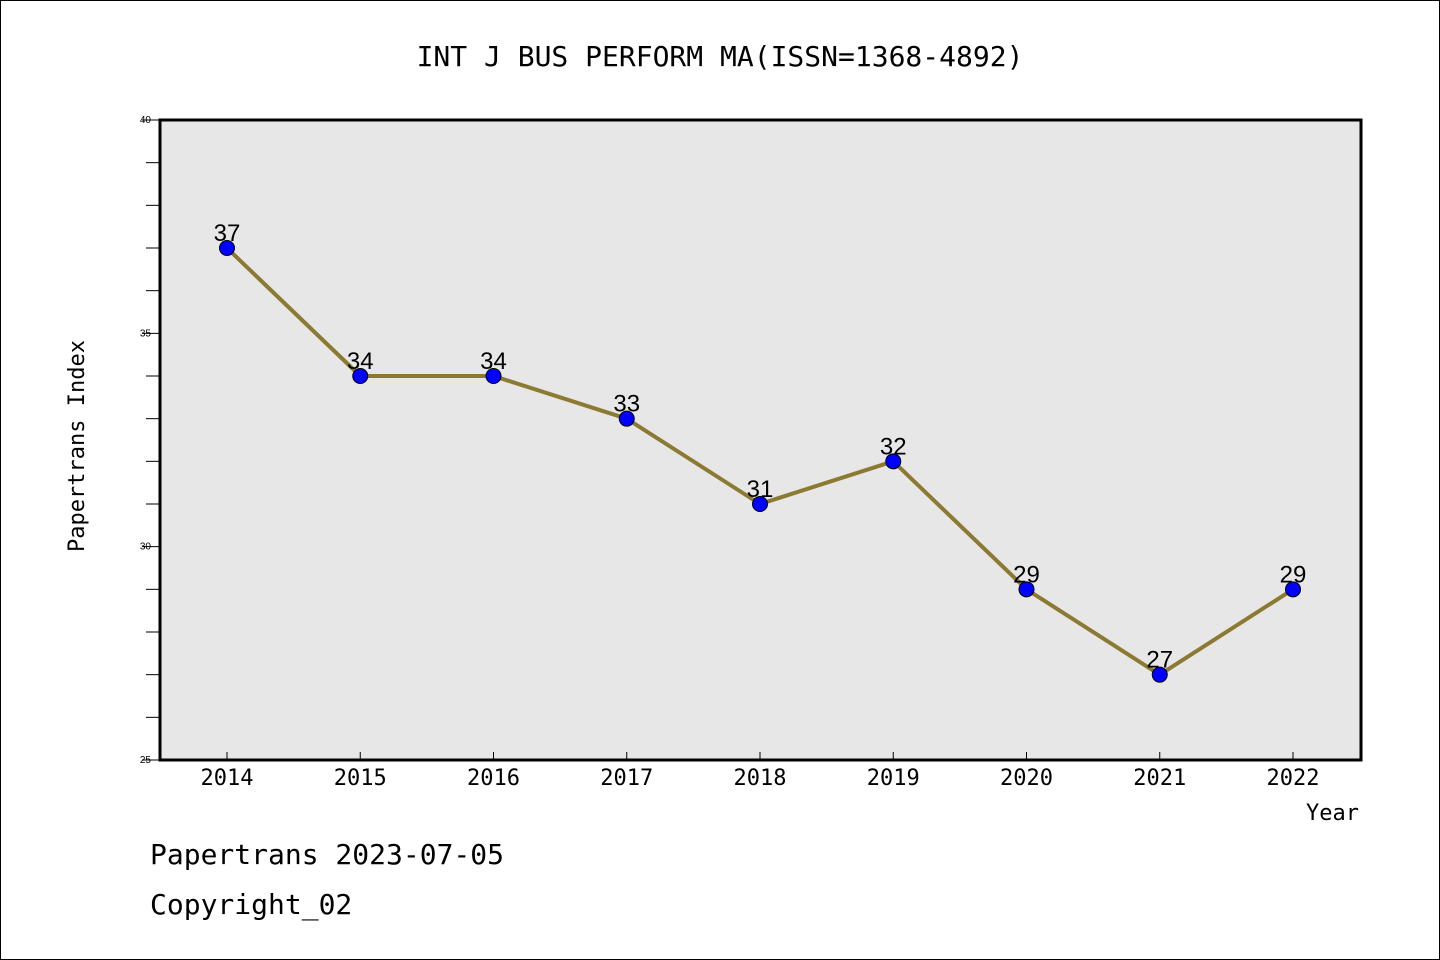  Describe the element at coordinates (1159, 660) in the screenshot. I see `data-label: 27` at that location.